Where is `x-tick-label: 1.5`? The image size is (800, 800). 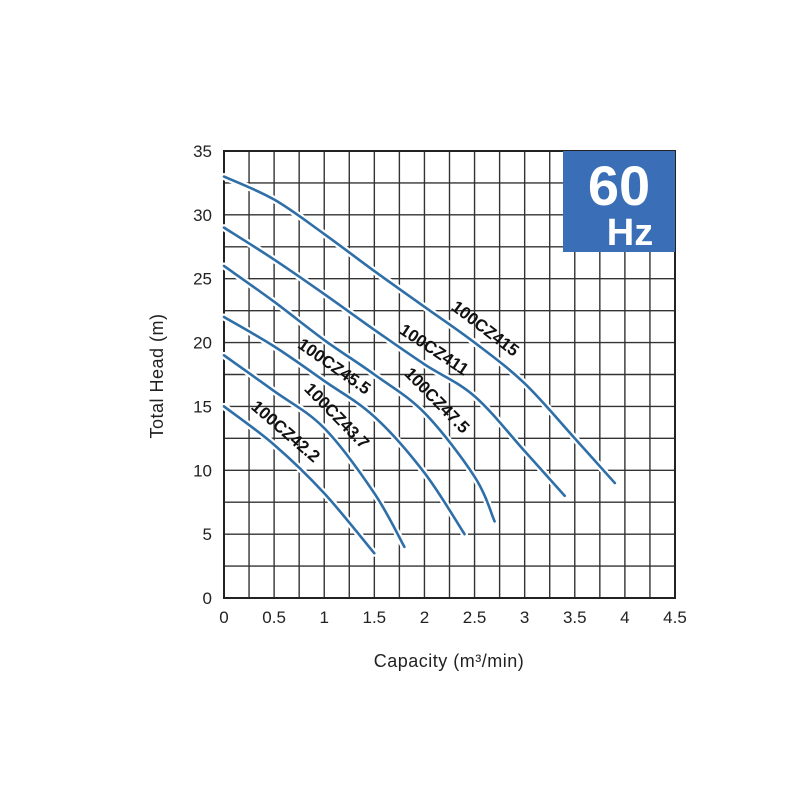
x-tick-label: 1.5 is located at coordinates (375, 617).